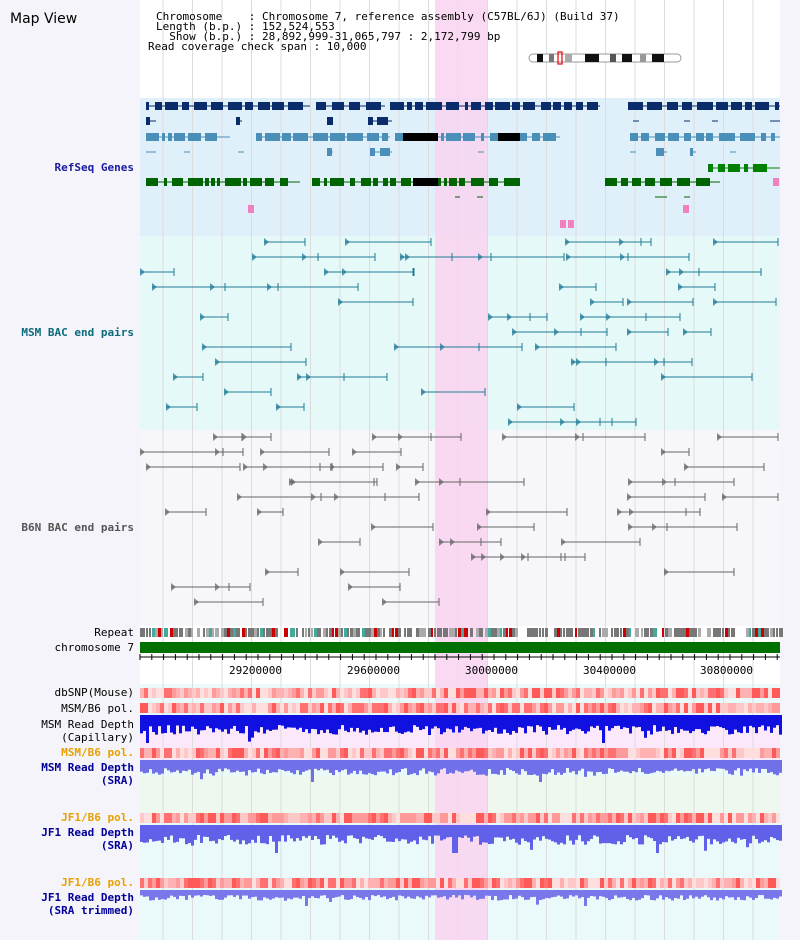  I want to click on track-label-b6n-bac: B6N BAC end pairs, so click(77, 527).